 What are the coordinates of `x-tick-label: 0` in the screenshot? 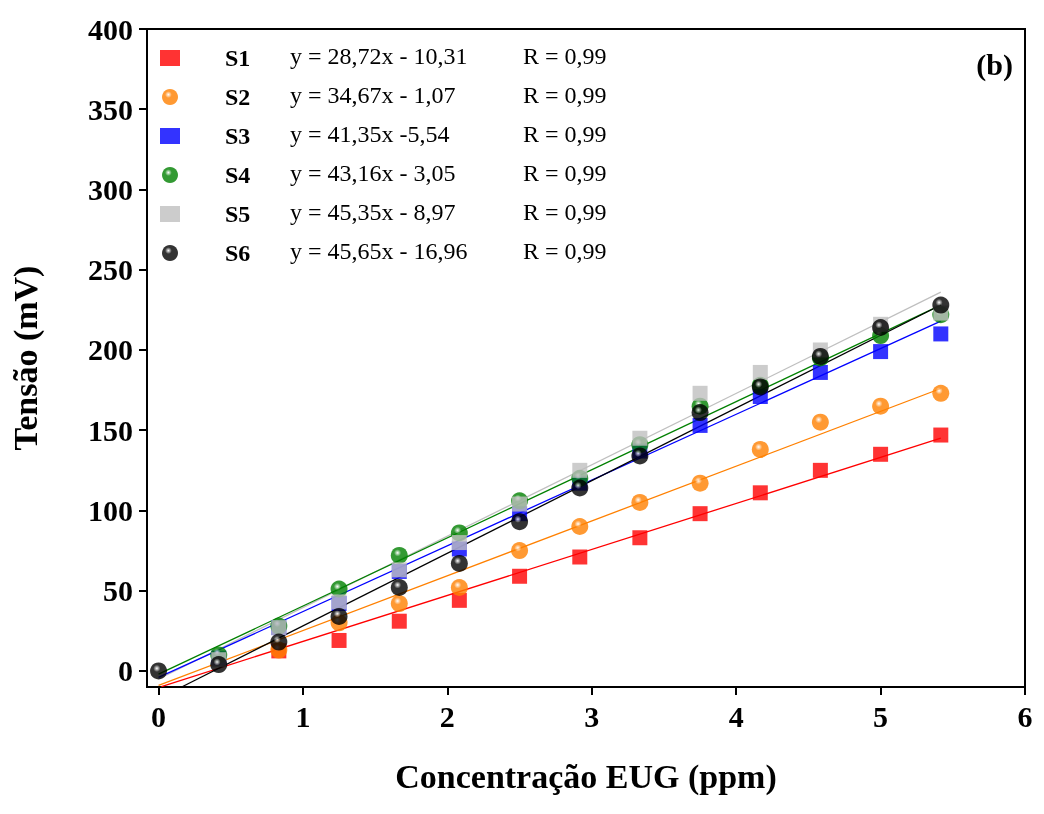 It's located at (159, 716).